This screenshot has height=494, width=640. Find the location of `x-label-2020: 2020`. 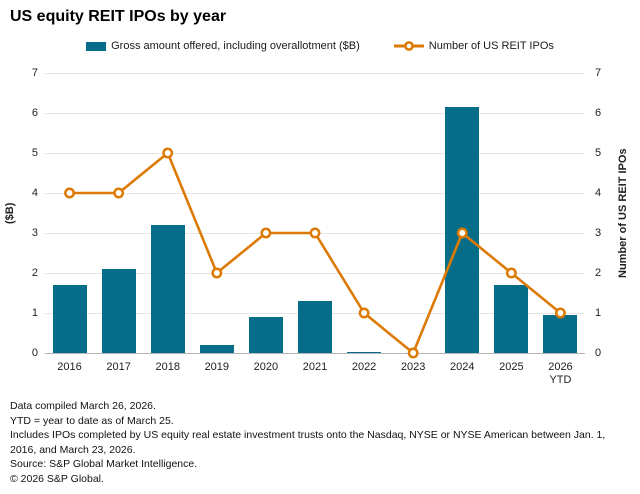

x-label-2020: 2020 is located at coordinates (265, 367).